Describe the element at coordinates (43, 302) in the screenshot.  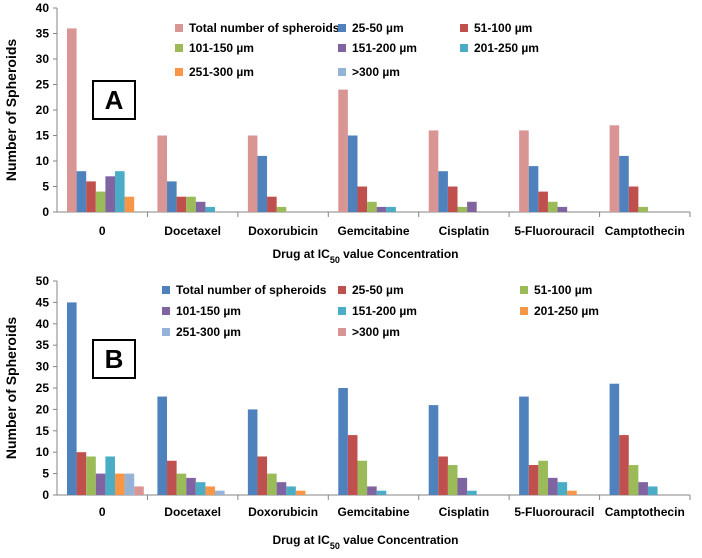
I see `y-tick-label: 45` at that location.